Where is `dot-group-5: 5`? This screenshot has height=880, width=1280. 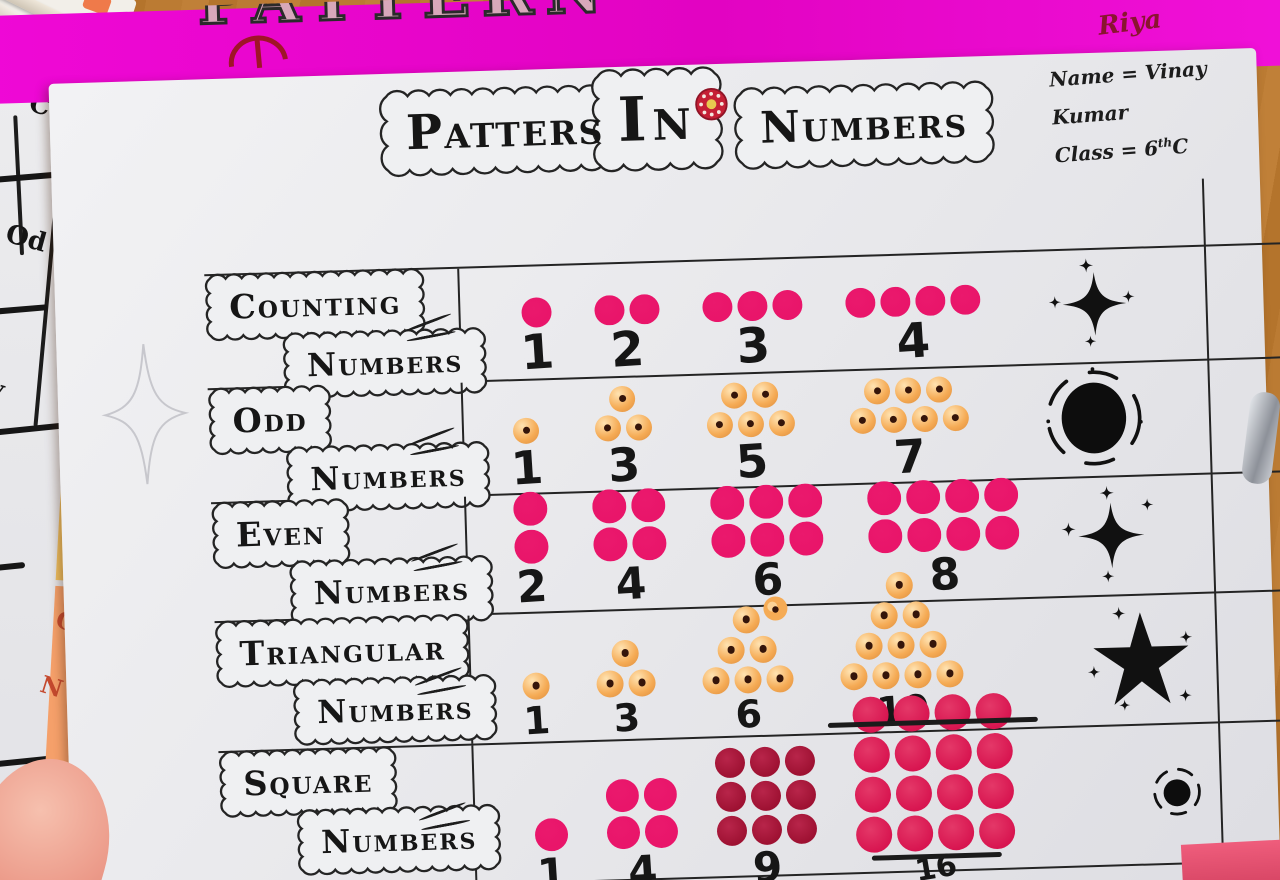 dot-group-5: 5 is located at coordinates (751, 434).